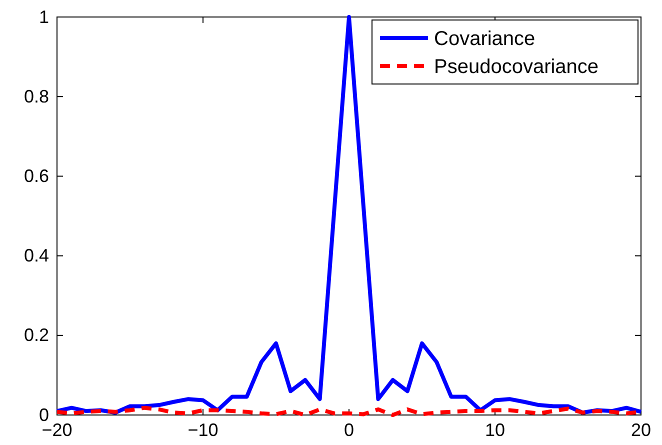 The image size is (662, 445). What do you see at coordinates (495, 430) in the screenshot?
I see `x-tick-label: 10` at bounding box center [495, 430].